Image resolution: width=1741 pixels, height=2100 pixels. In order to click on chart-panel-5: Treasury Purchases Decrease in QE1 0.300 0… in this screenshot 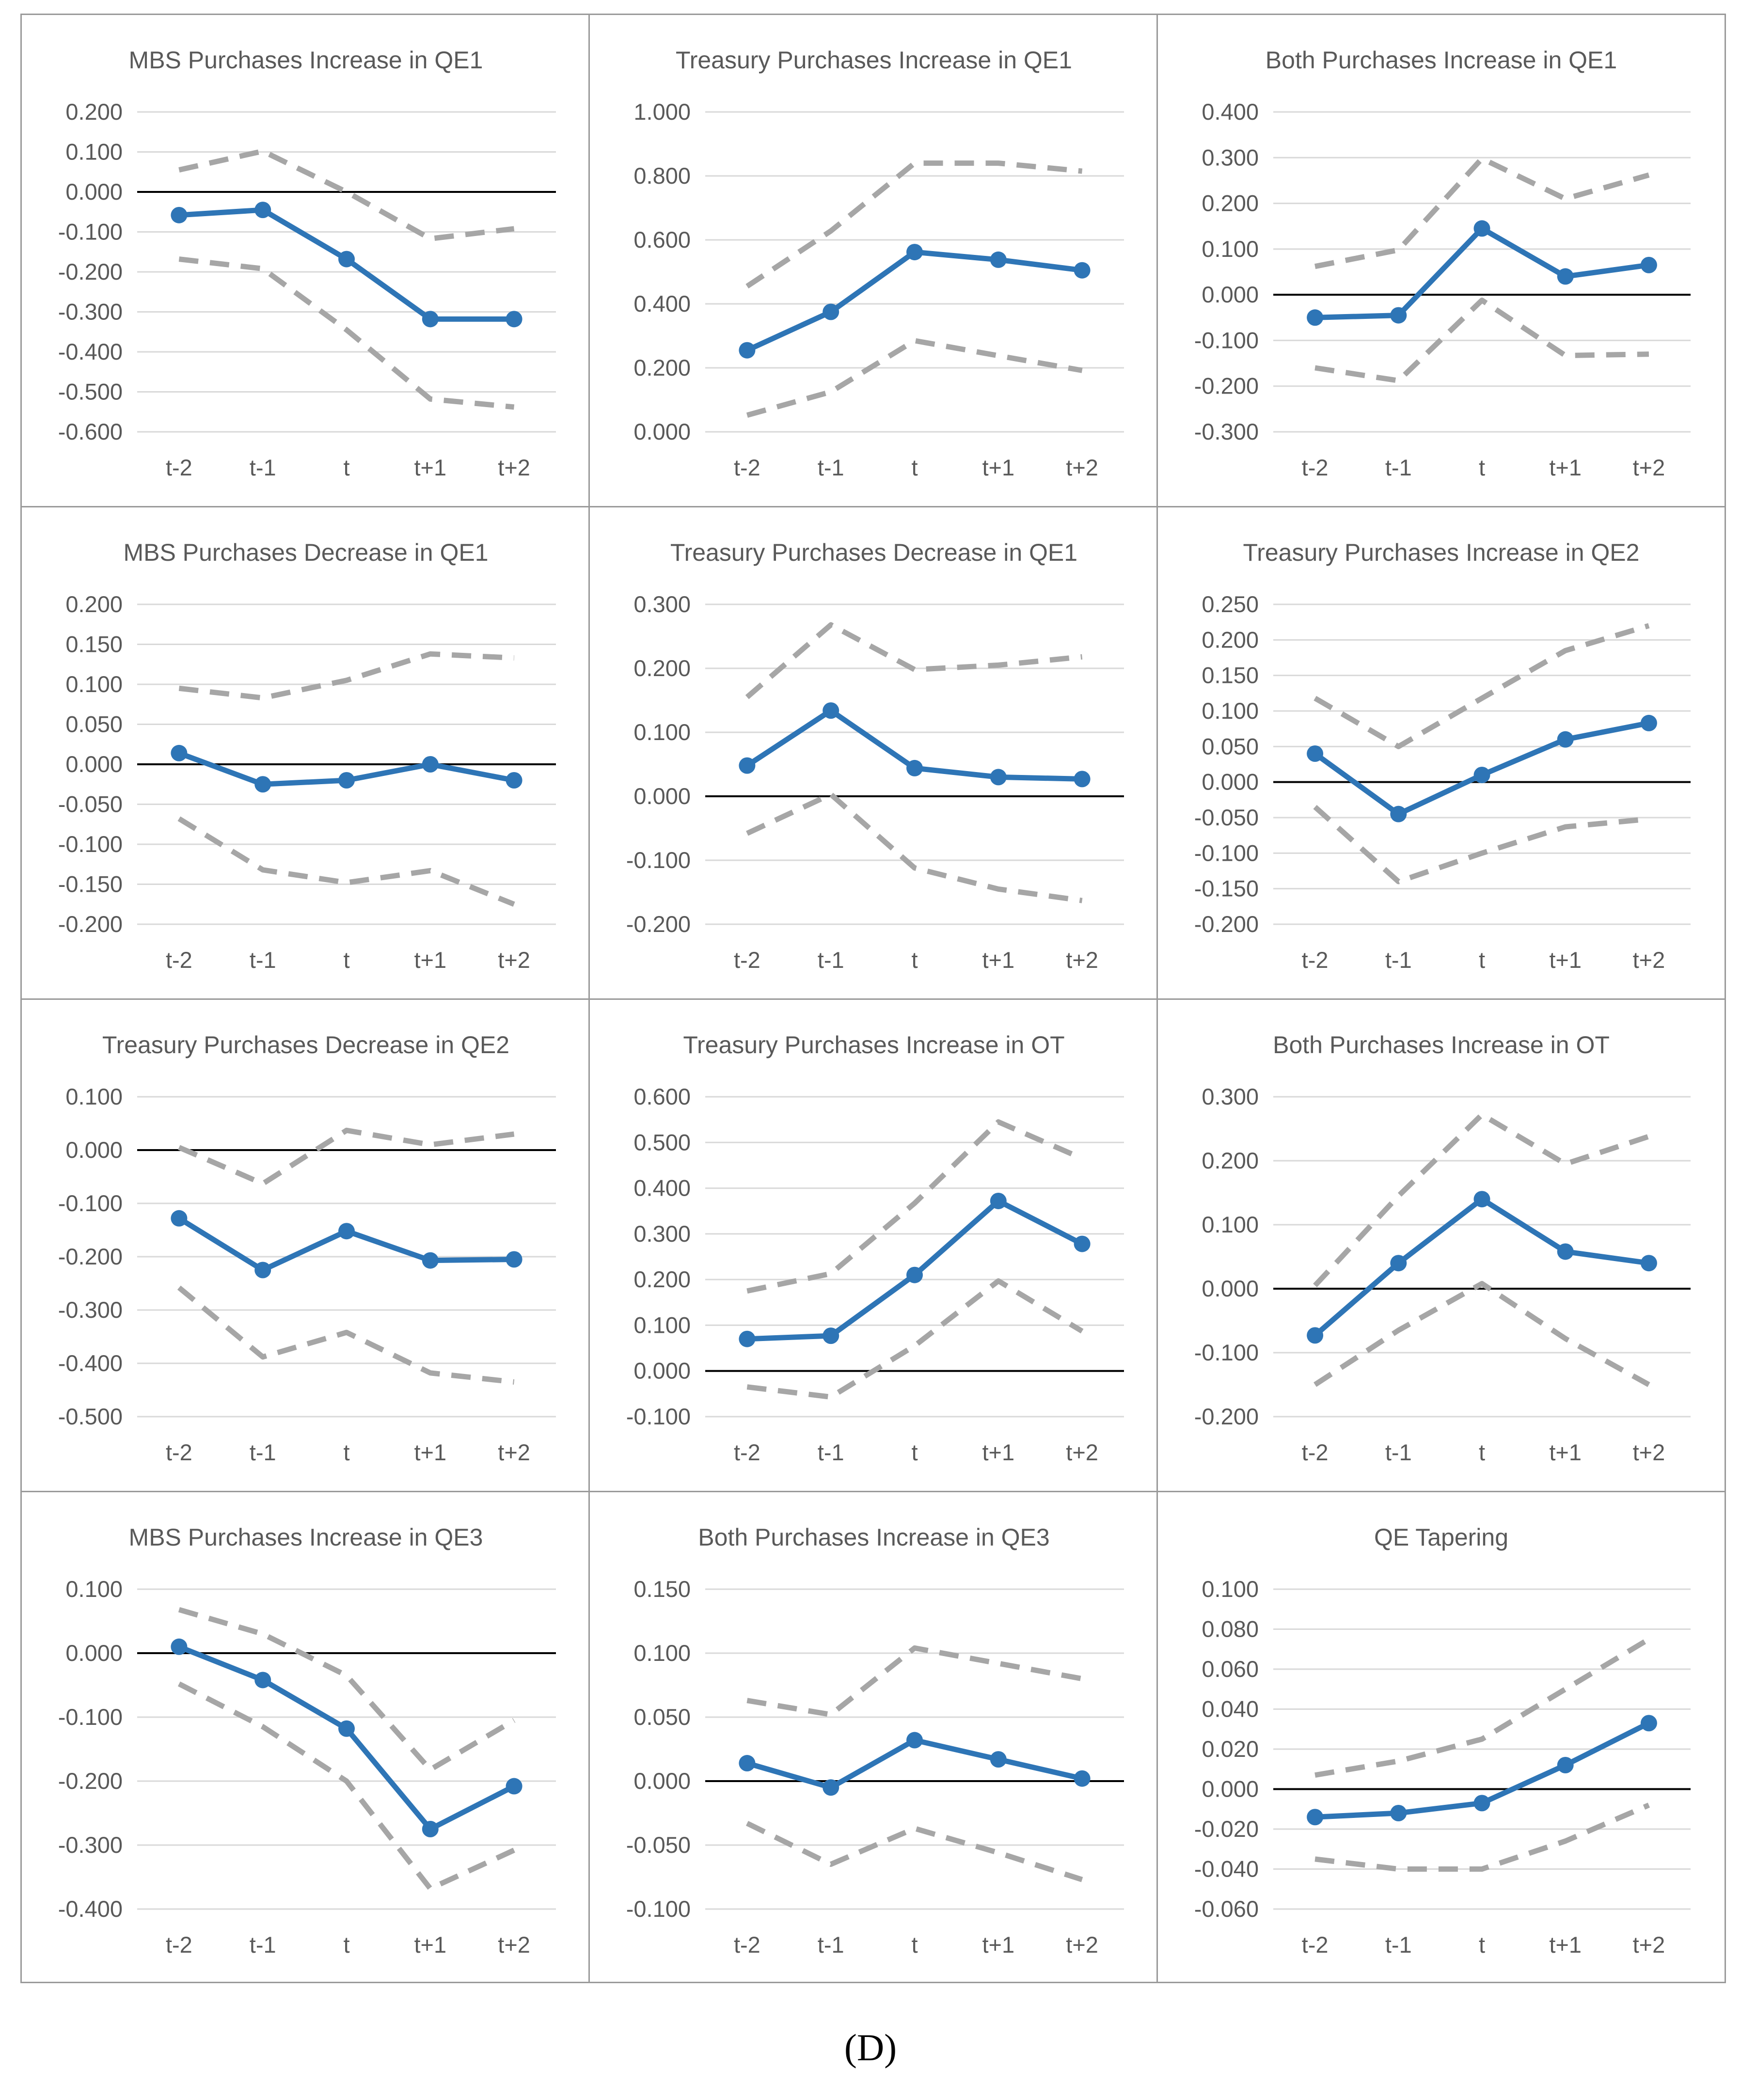, I will do `click(874, 754)`.